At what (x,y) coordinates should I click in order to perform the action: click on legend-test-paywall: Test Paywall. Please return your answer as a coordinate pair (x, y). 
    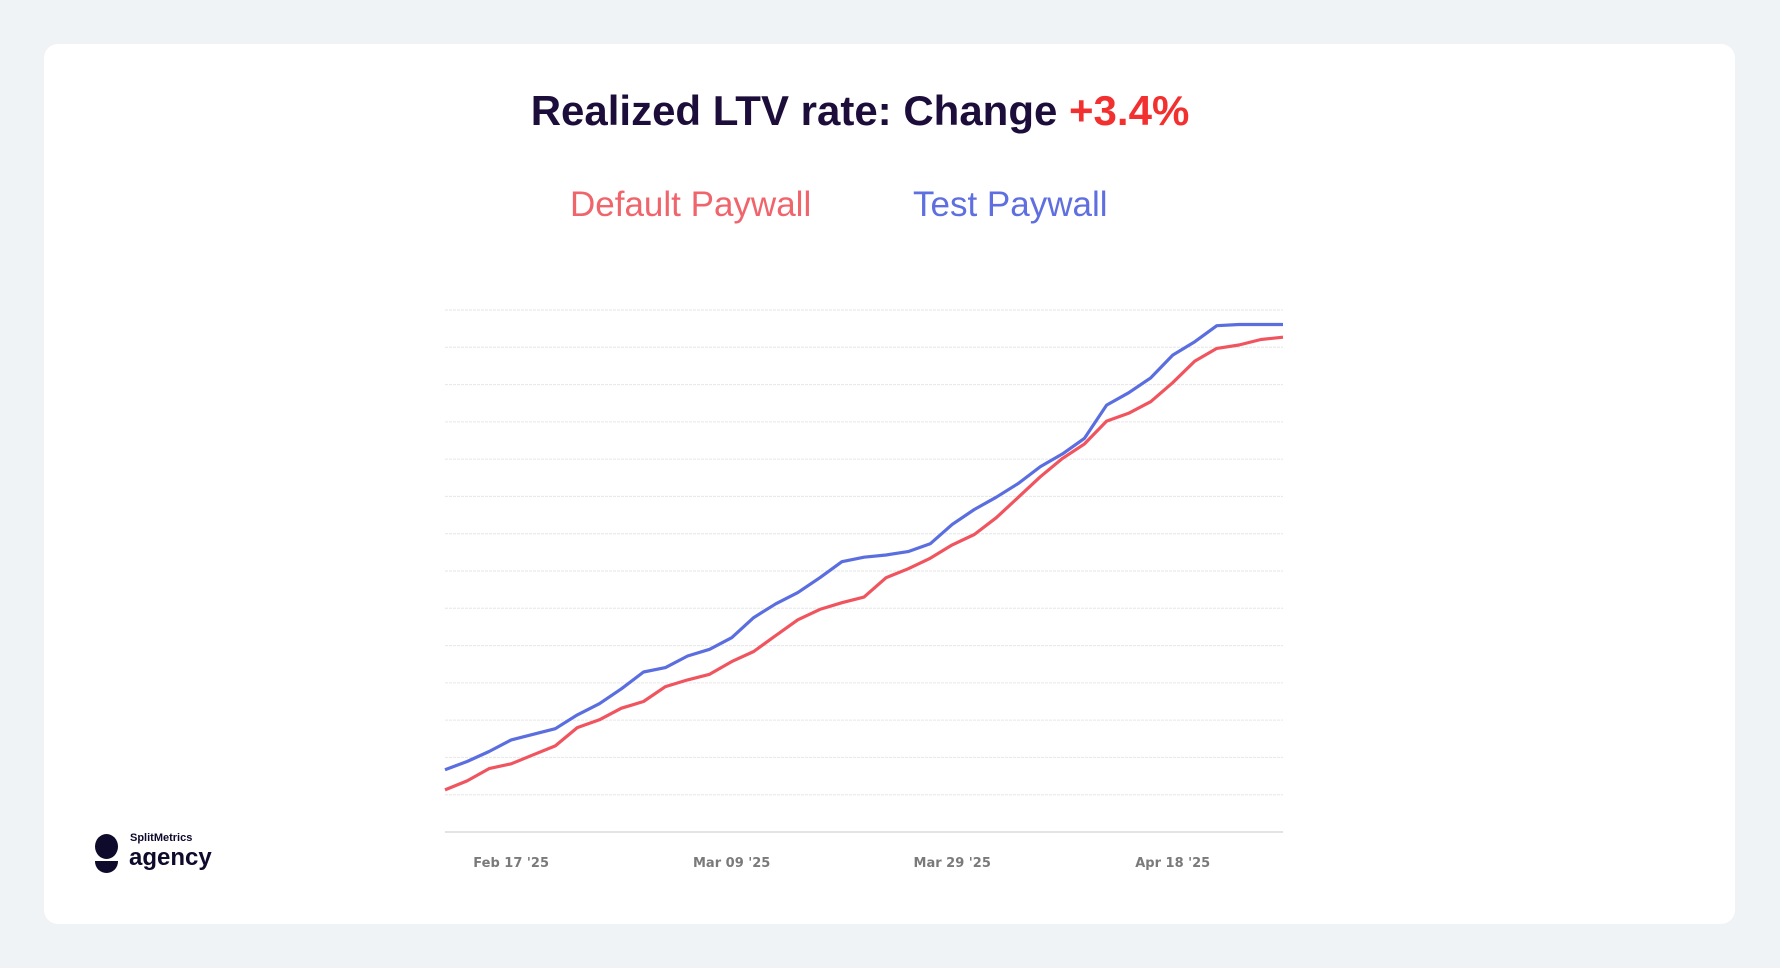
    Looking at the image, I should click on (1010, 204).